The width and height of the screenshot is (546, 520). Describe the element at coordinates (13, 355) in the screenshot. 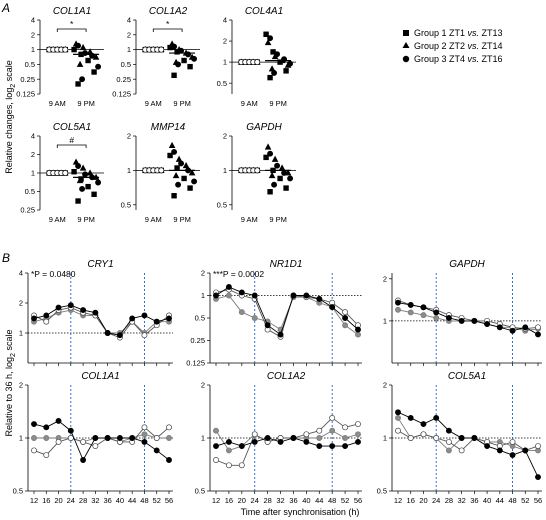

I see `panel-b-ylabel-sub: 2` at that location.